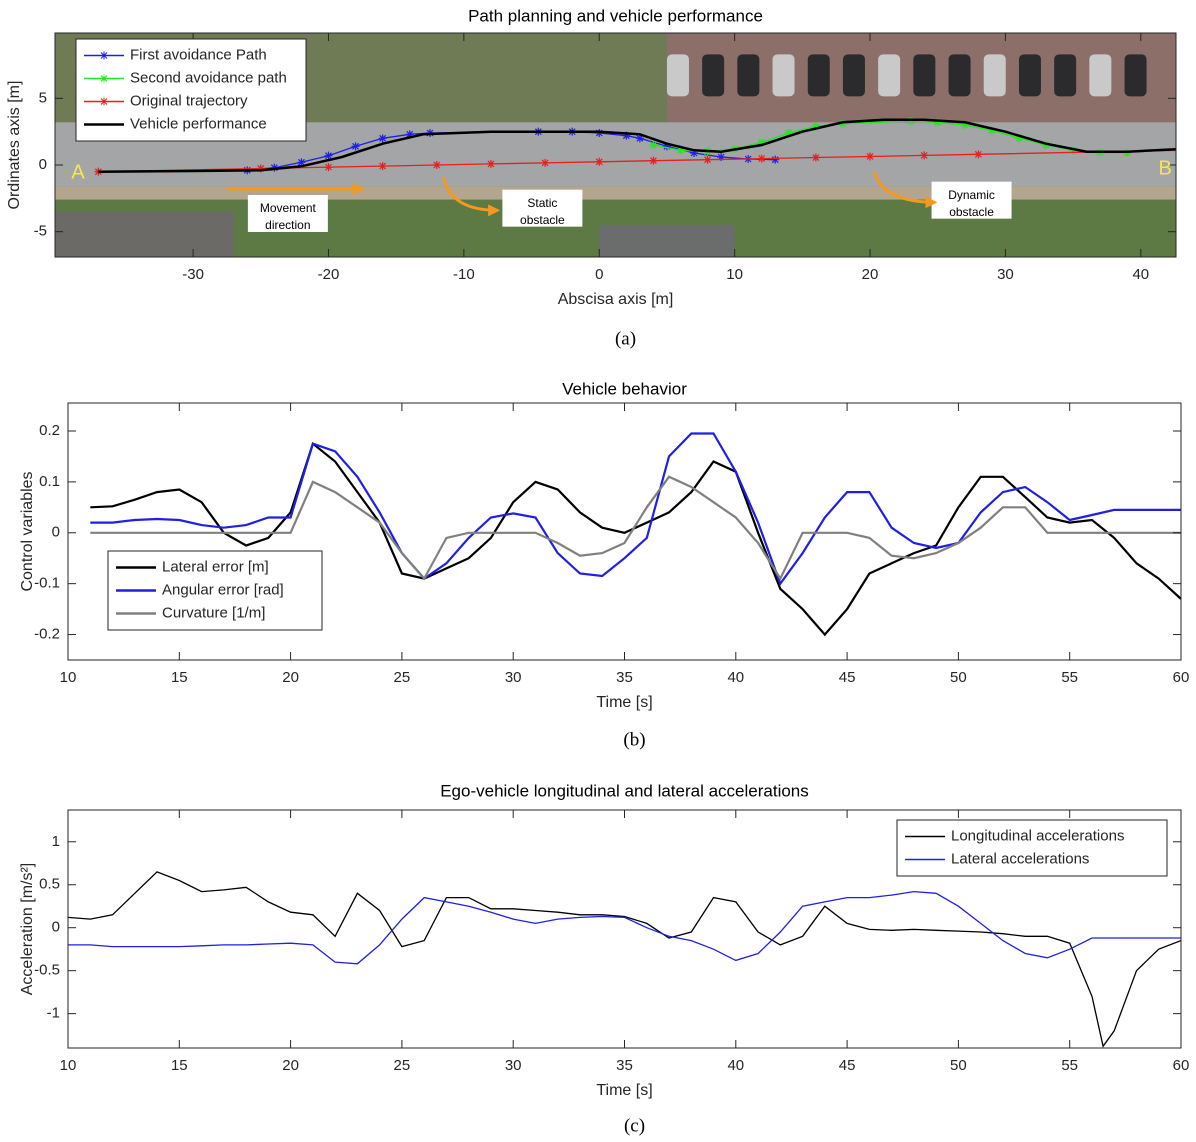 This screenshot has width=1196, height=1142. I want to click on annotation: direction, so click(287, 225).